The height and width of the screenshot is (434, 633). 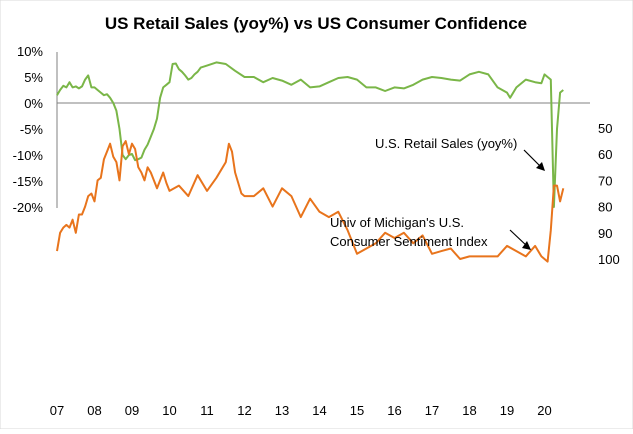 What do you see at coordinates (319, 410) in the screenshot?
I see `x-tick-label: 14` at bounding box center [319, 410].